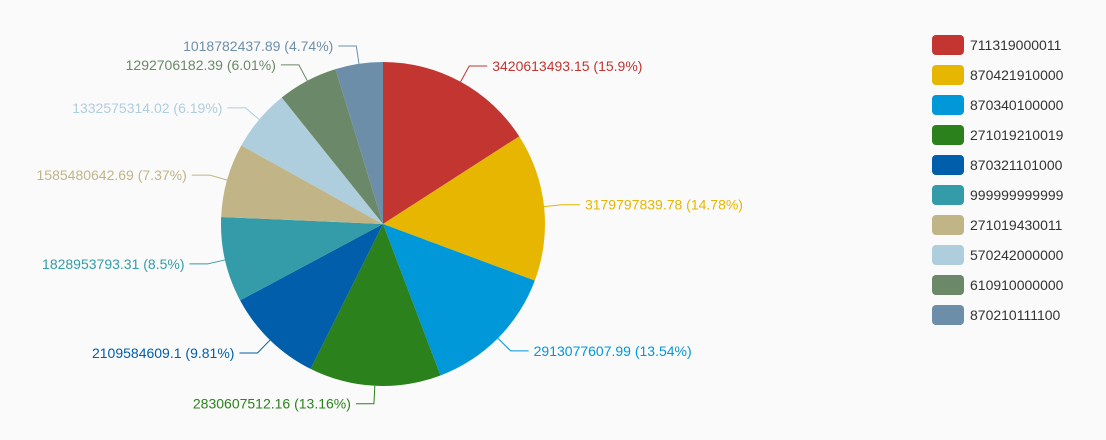  I want to click on pie-data-label: 1332575314.02 (6.19%), so click(147, 108).